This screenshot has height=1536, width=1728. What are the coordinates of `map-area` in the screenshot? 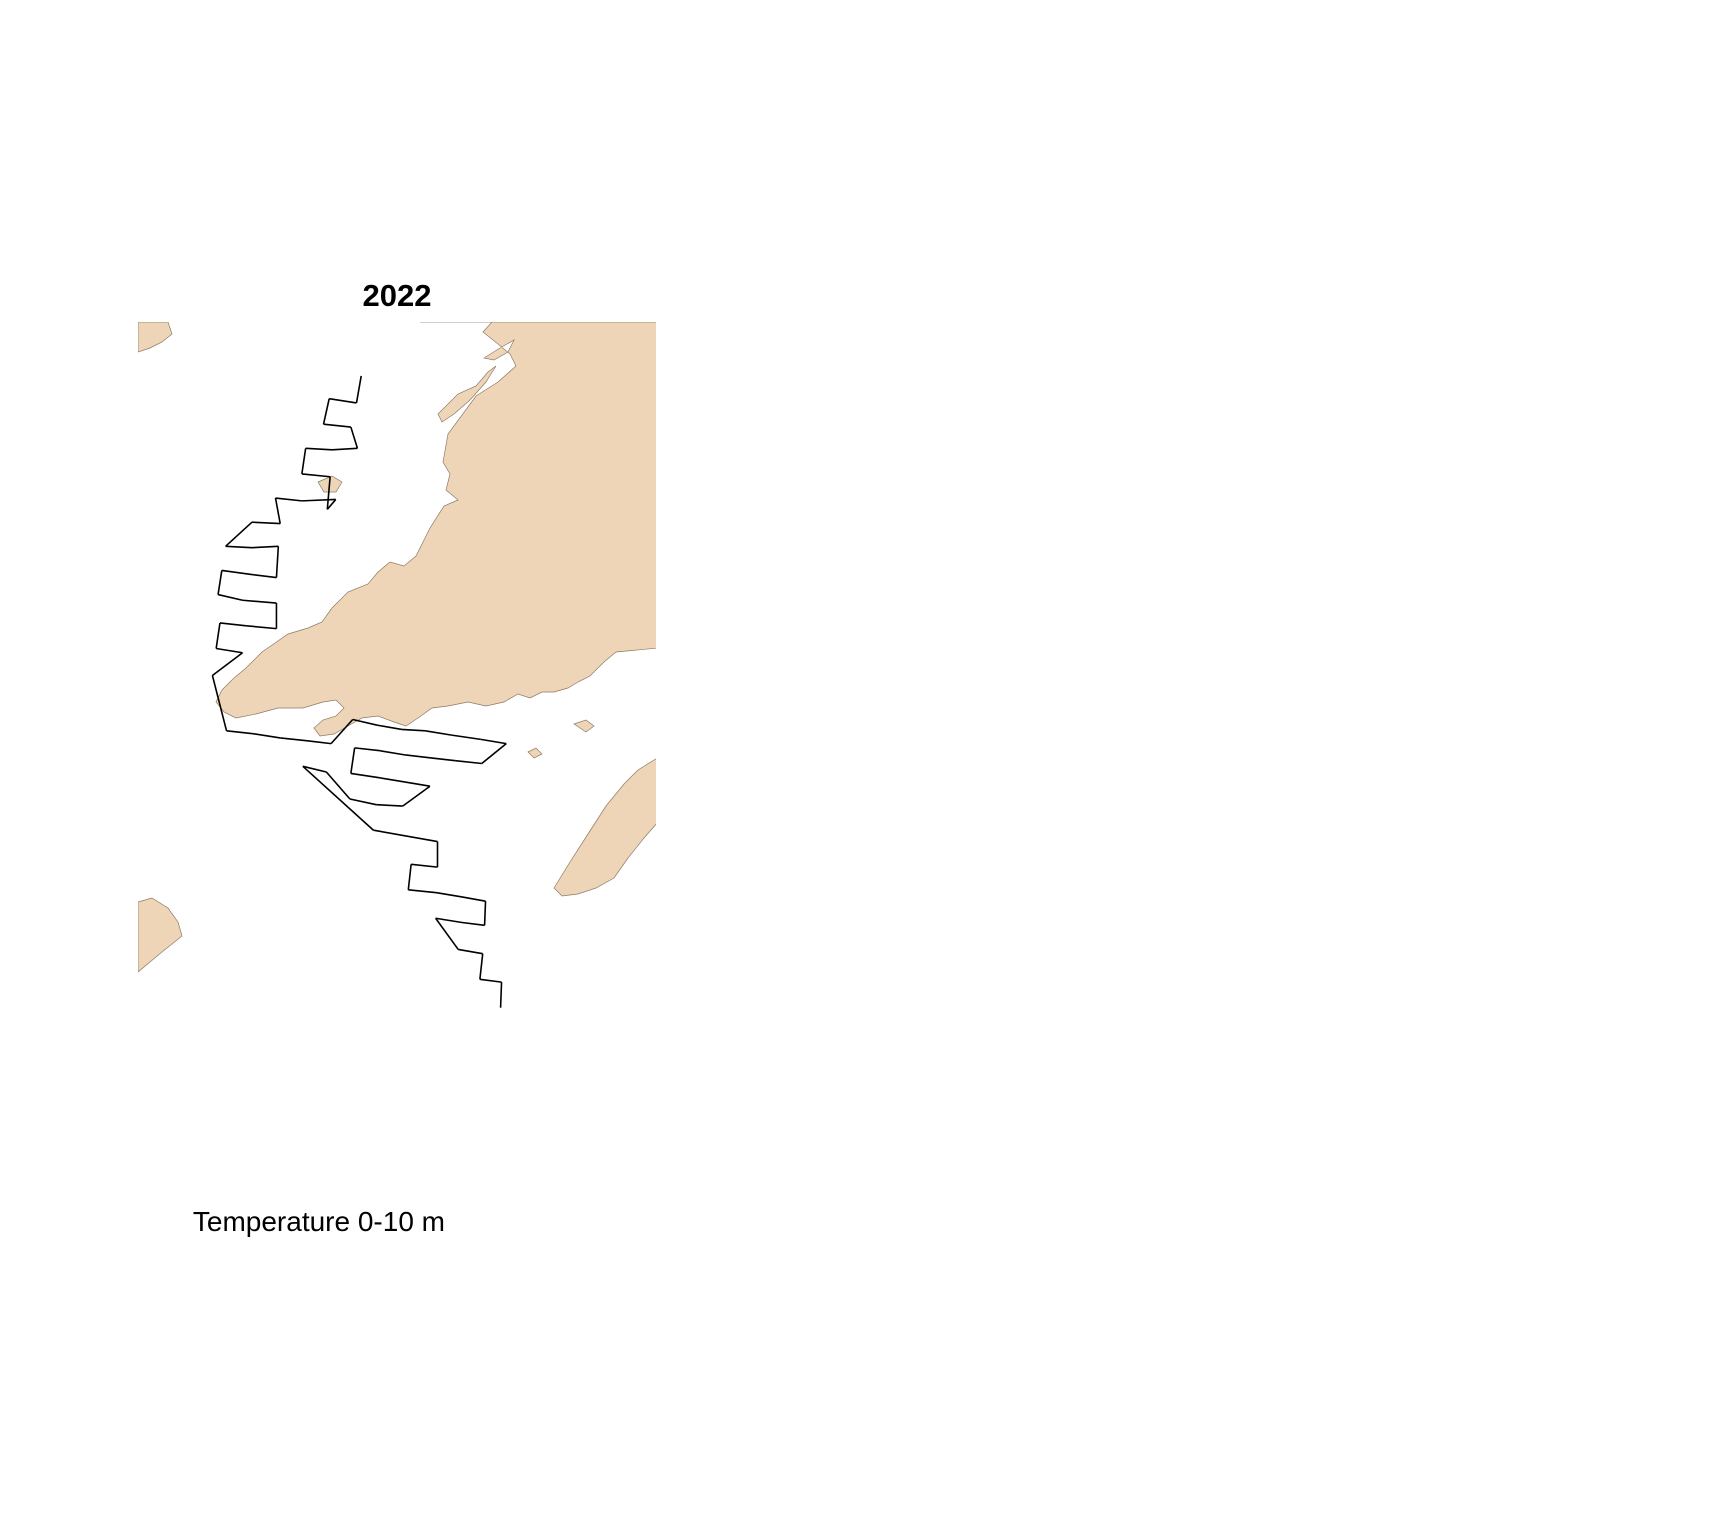 It's located at (397, 665).